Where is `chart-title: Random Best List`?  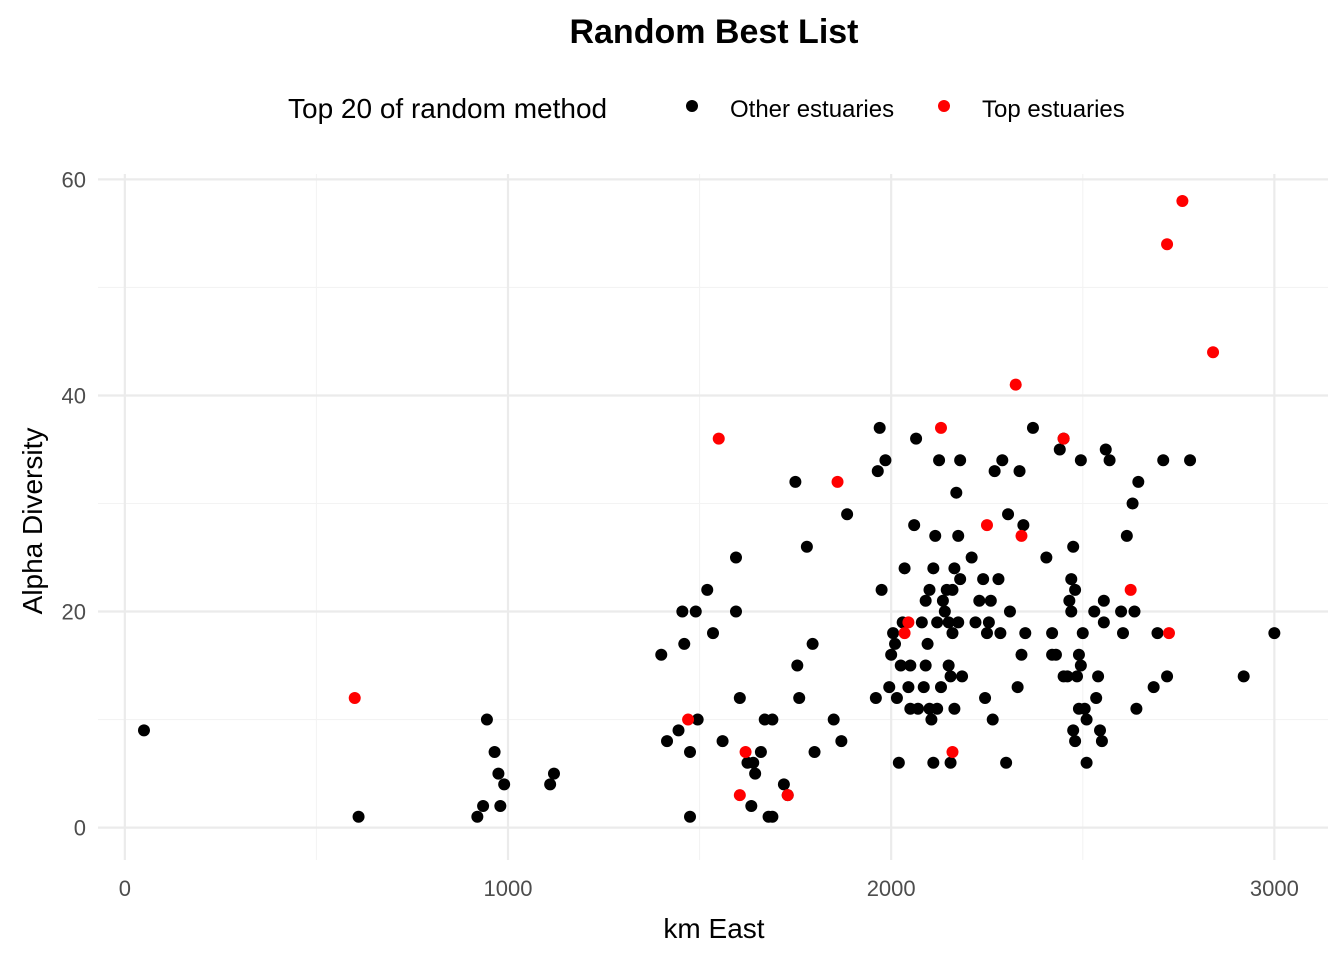
chart-title: Random Best List is located at coordinates (713, 32).